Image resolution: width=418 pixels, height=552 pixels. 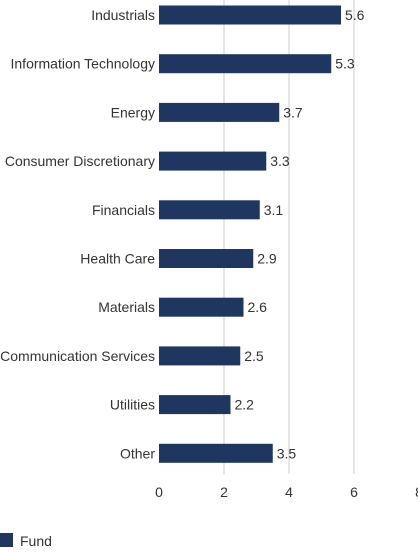 What do you see at coordinates (293, 112) in the screenshot?
I see `value-label-2: 3.7` at bounding box center [293, 112].